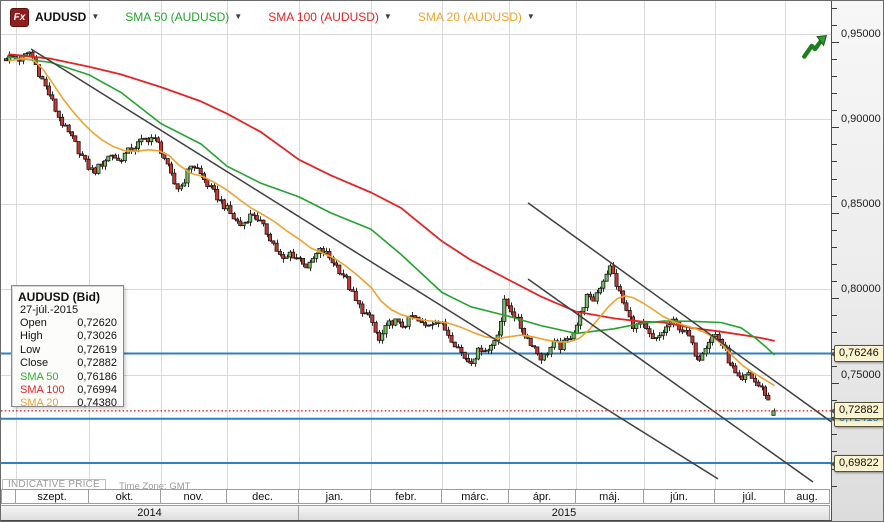 This screenshot has height=522, width=884. I want to click on tooltip-row-value: 0,76186, so click(97, 376).